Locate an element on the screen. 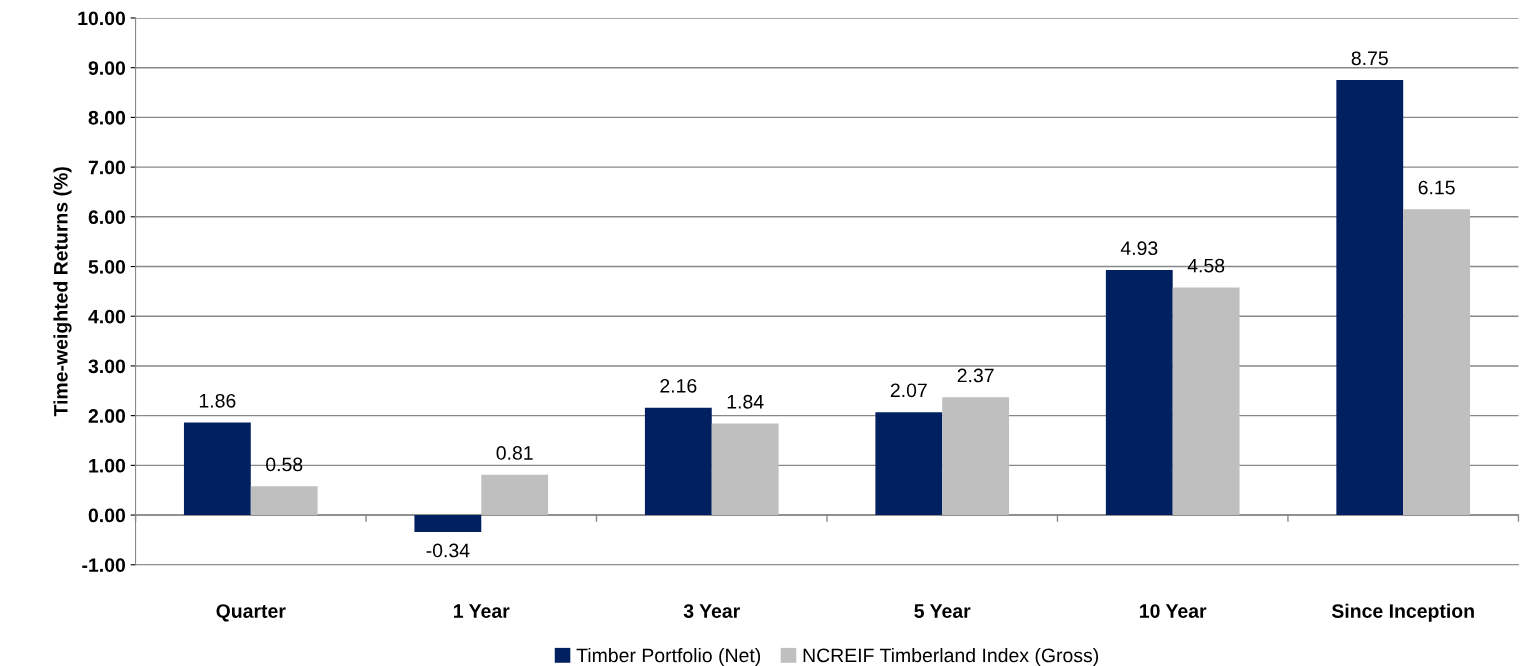 This screenshot has height=666, width=1523. y-axis-title: Time-weighted Returns (%) is located at coordinates (62, 292).